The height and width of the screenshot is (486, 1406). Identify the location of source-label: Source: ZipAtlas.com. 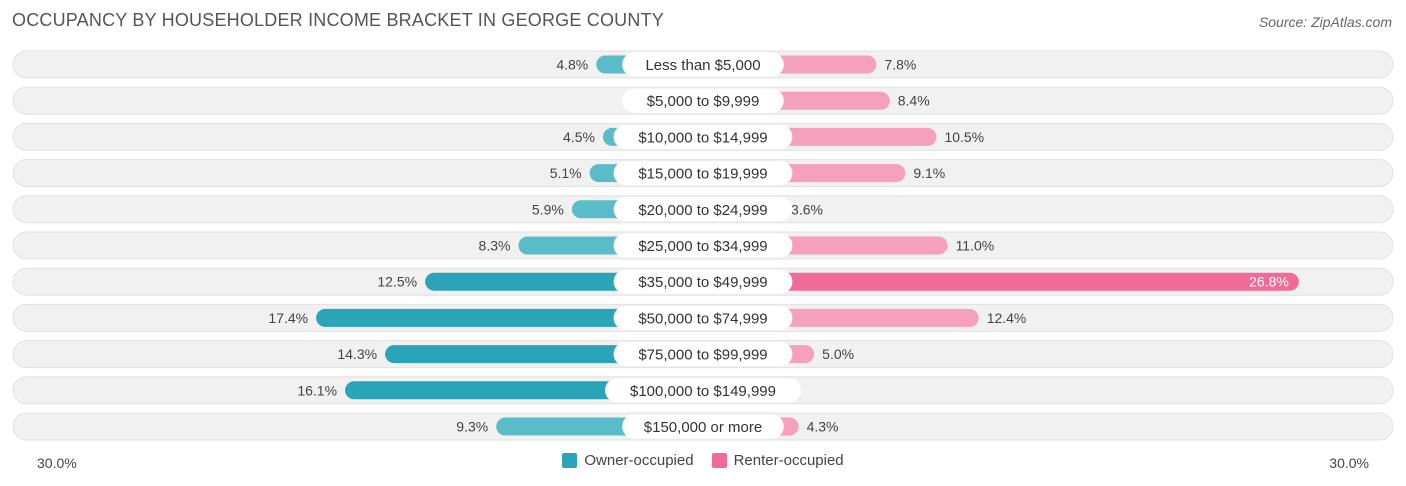
(1325, 22).